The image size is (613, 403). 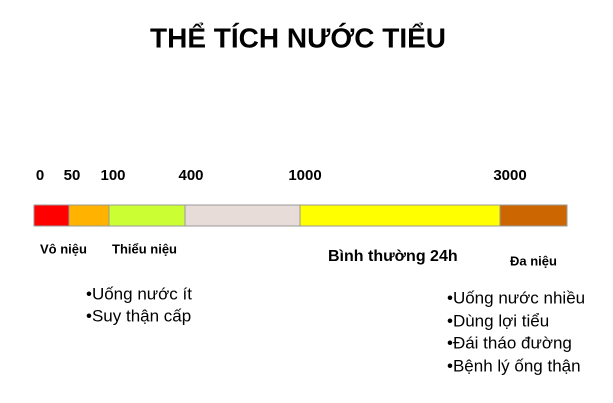 What do you see at coordinates (112, 175) in the screenshot?
I see `scale-tick: 100` at bounding box center [112, 175].